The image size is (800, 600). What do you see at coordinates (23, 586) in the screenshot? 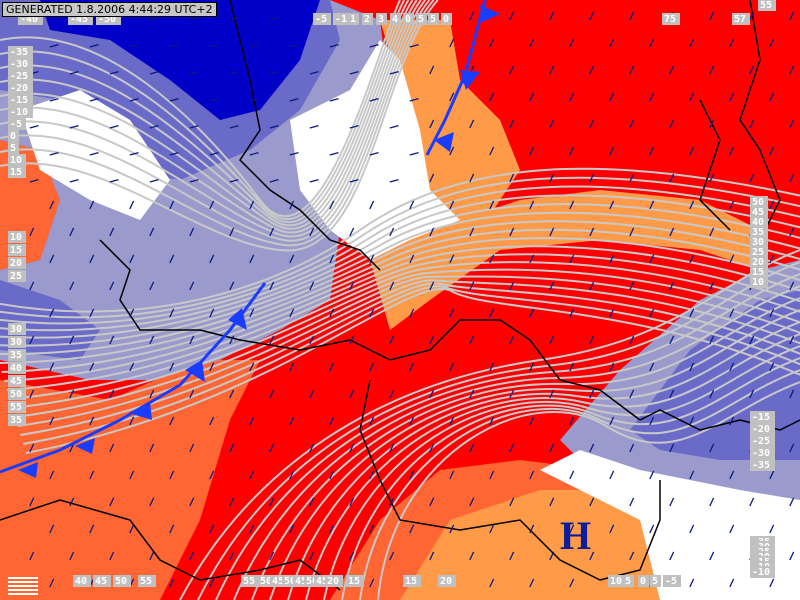
I see `legend-icon` at bounding box center [23, 586].